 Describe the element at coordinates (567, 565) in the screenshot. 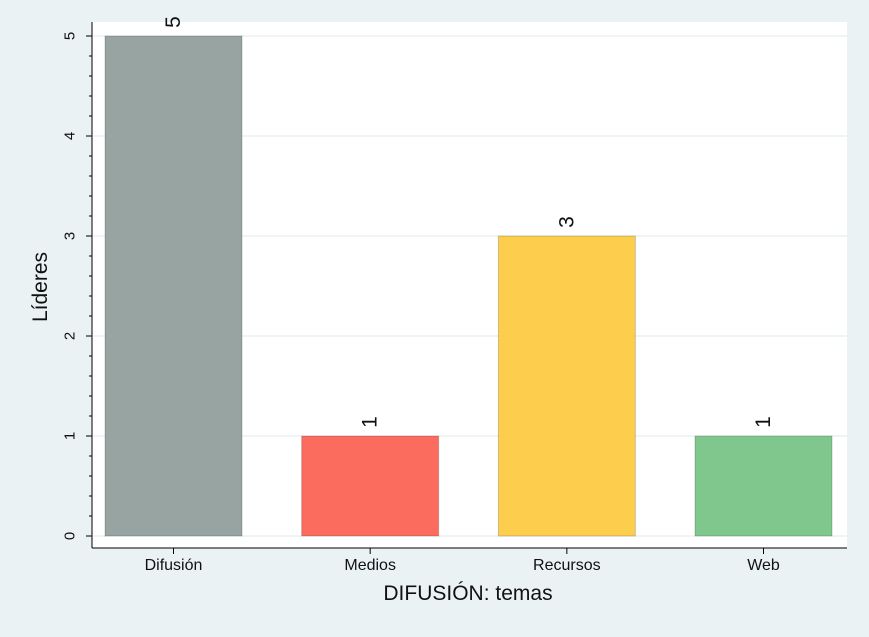

I see `x-tick-label: Recursos` at that location.